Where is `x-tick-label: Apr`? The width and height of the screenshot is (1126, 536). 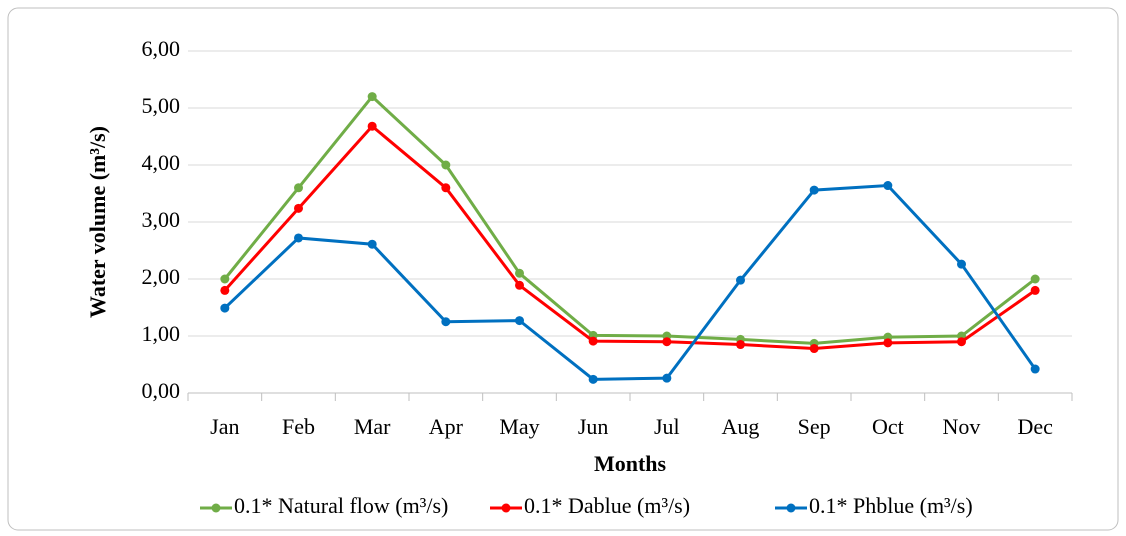
x-tick-label: Apr is located at coordinates (446, 426).